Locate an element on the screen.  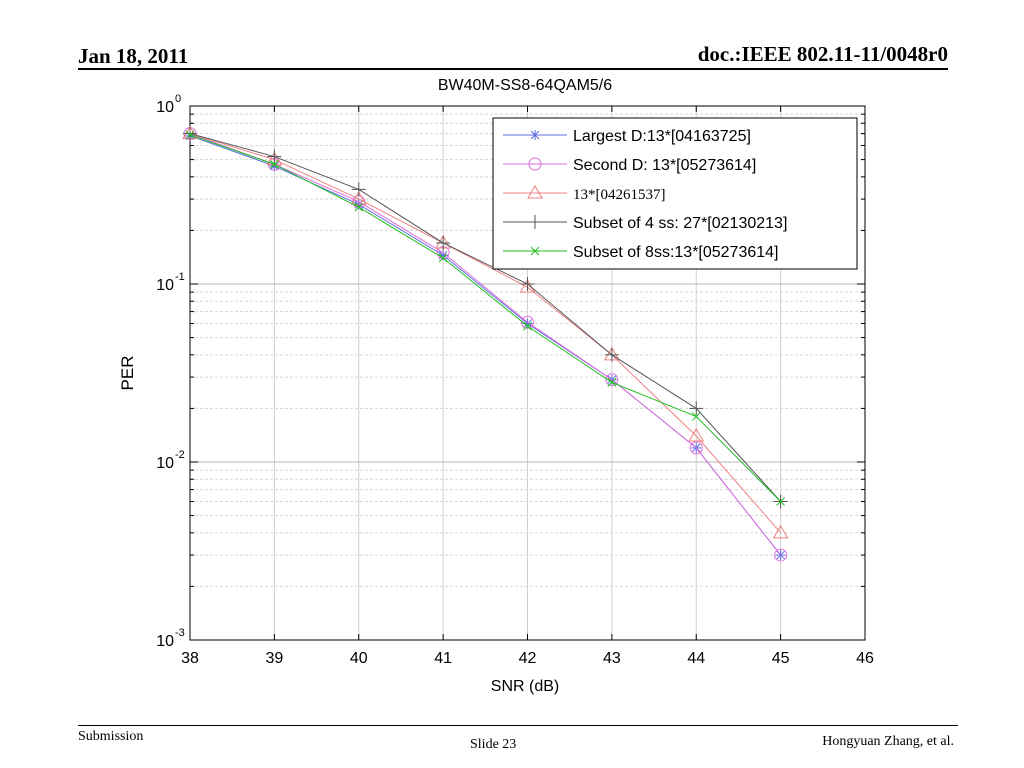
legend-entry: Second D: 13*[05273614] is located at coordinates (629, 165).